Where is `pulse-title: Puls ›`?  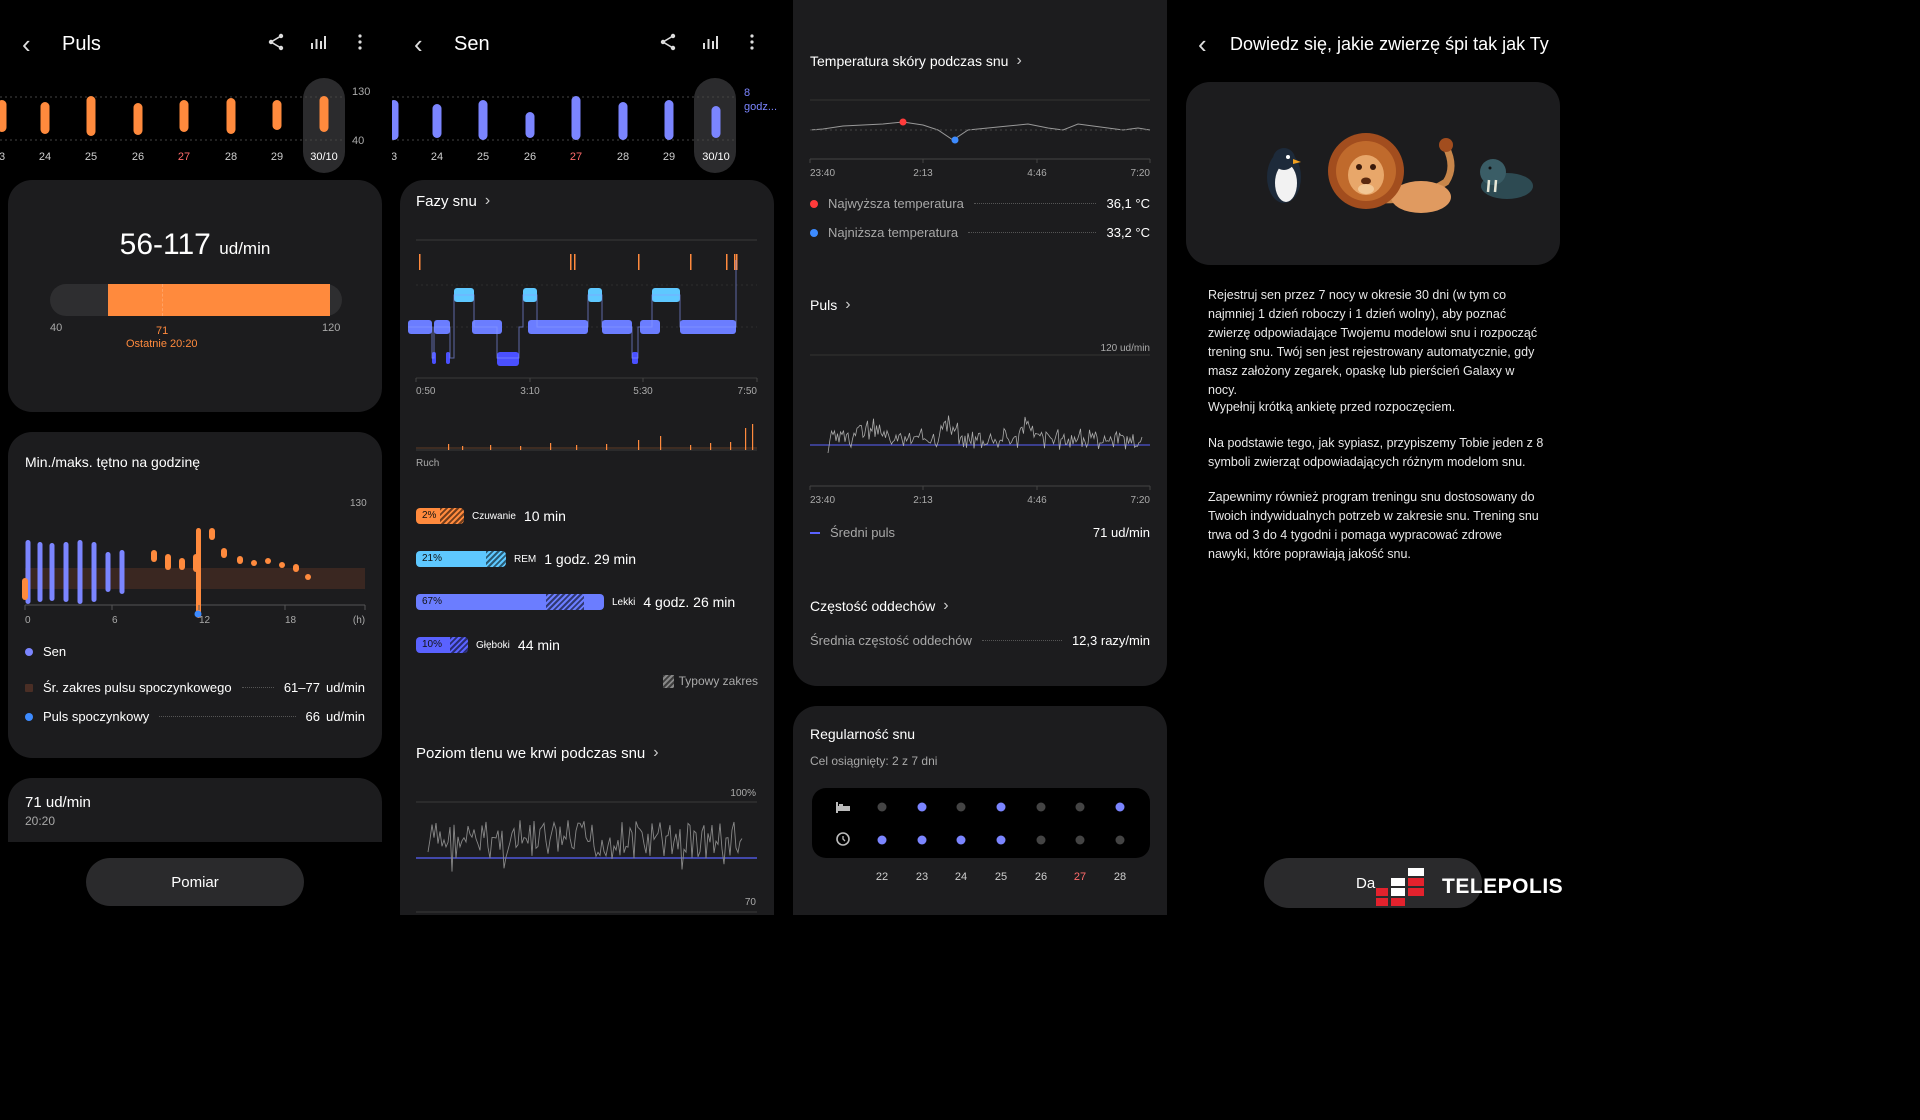 pulse-title: Puls › is located at coordinates (830, 304).